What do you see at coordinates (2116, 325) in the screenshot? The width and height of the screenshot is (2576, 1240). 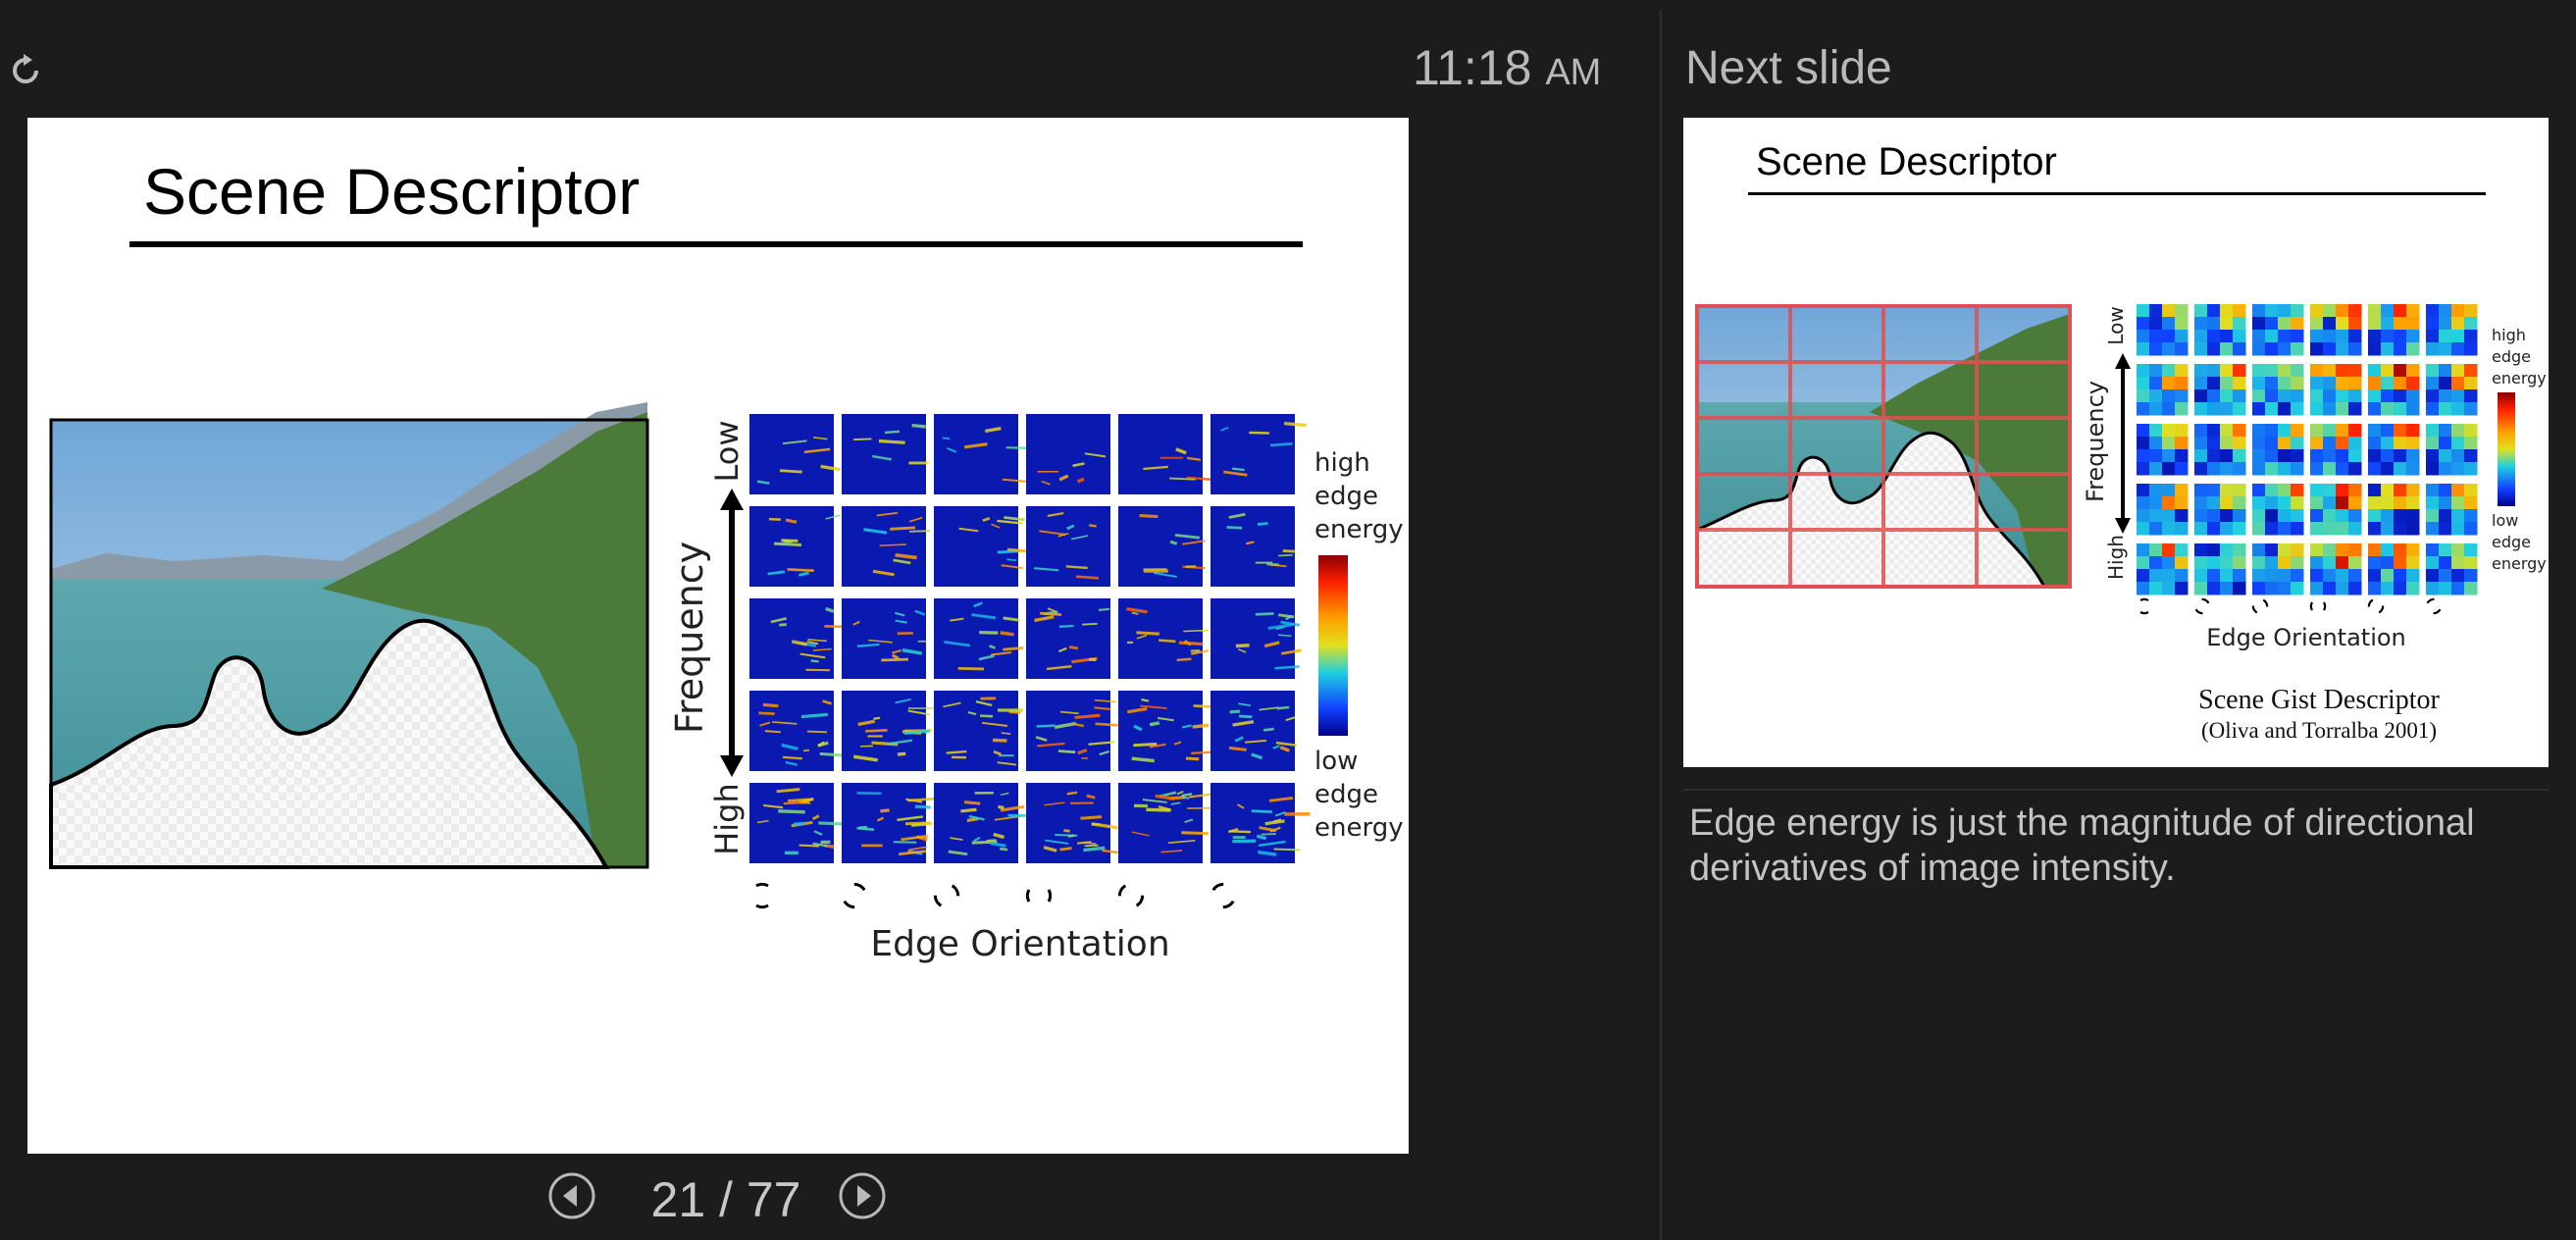 I see `next-y-axis-top: Low` at bounding box center [2116, 325].